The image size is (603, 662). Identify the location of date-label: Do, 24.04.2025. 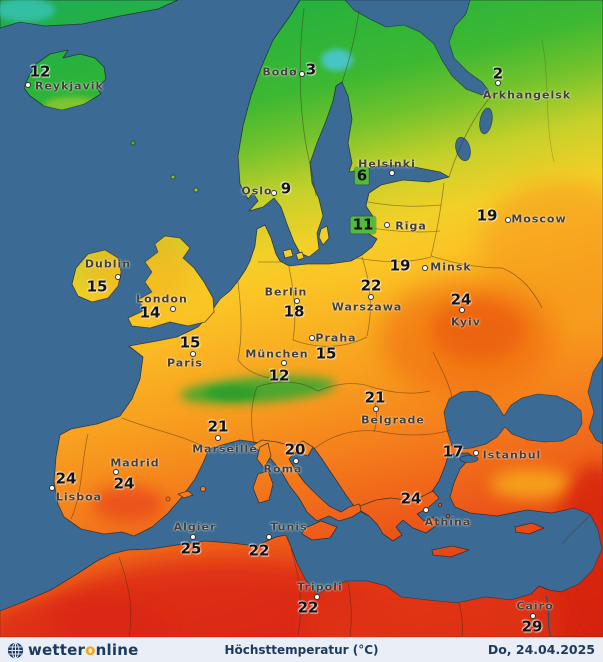
(541, 649).